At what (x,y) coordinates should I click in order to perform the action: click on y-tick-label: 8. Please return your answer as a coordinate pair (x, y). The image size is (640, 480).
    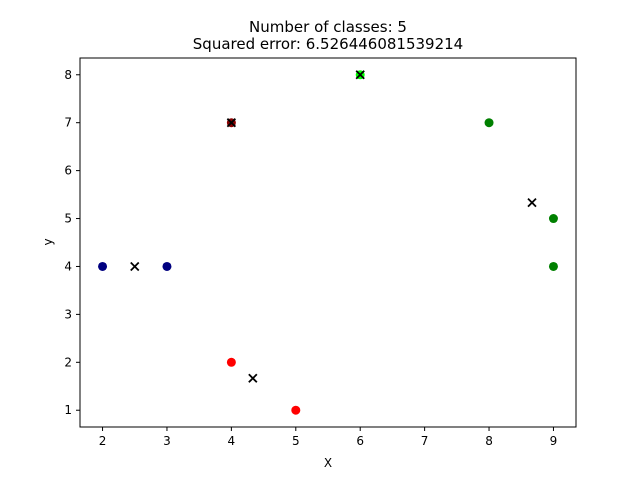
    Looking at the image, I should click on (68, 75).